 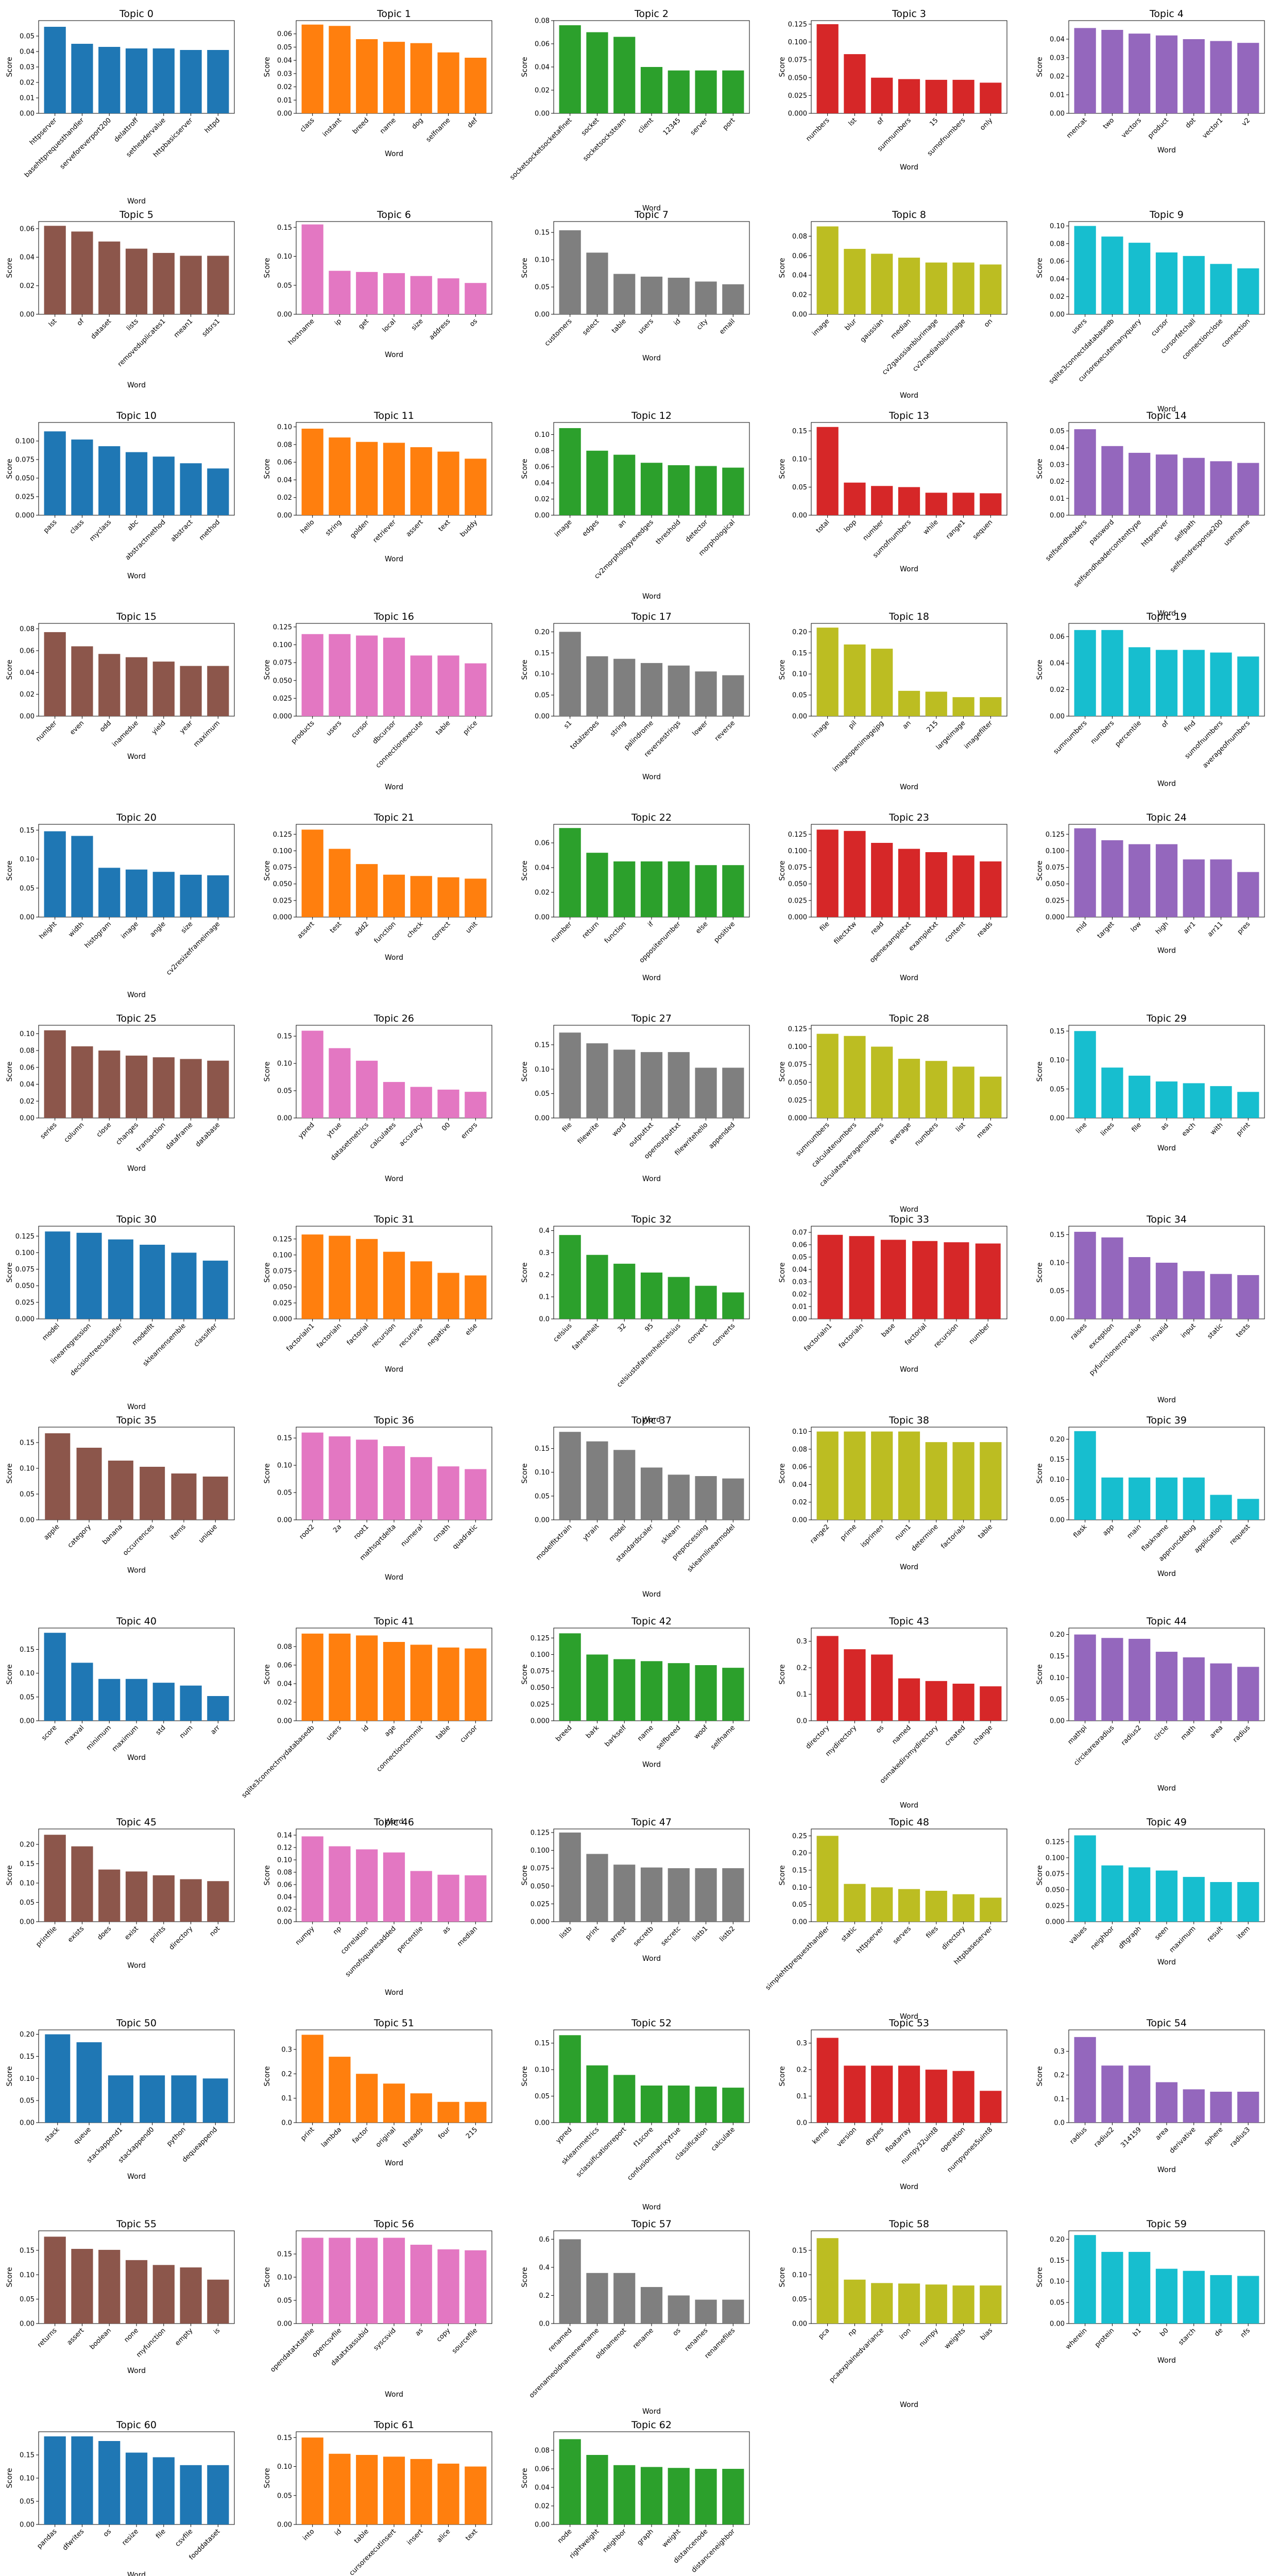 I want to click on chart-title: Topic 8, so click(x=909, y=215).